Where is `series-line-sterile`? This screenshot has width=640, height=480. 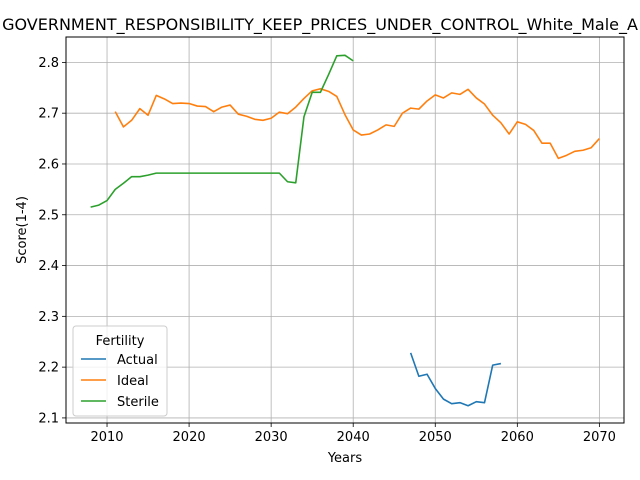 series-line-sterile is located at coordinates (222, 131).